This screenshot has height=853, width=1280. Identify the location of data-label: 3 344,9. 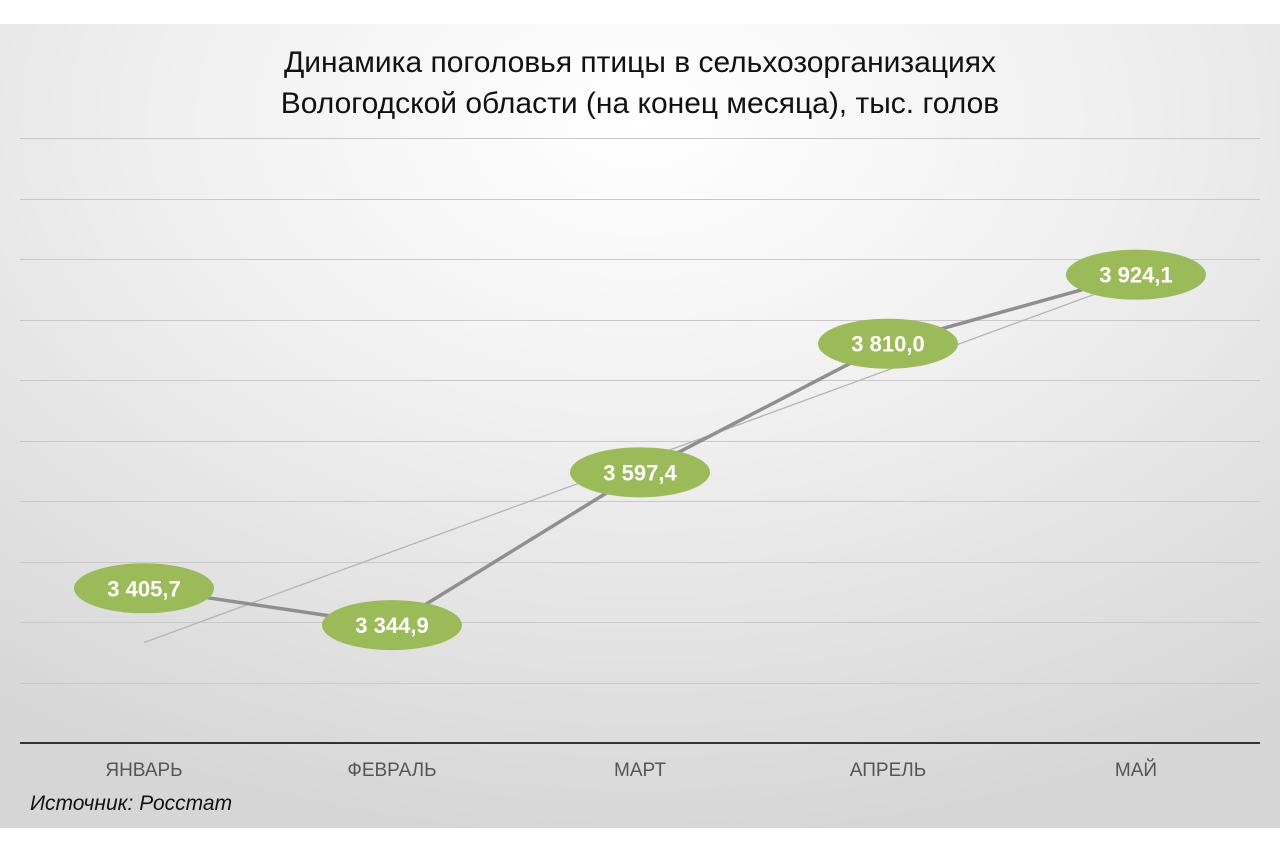
(391, 625).